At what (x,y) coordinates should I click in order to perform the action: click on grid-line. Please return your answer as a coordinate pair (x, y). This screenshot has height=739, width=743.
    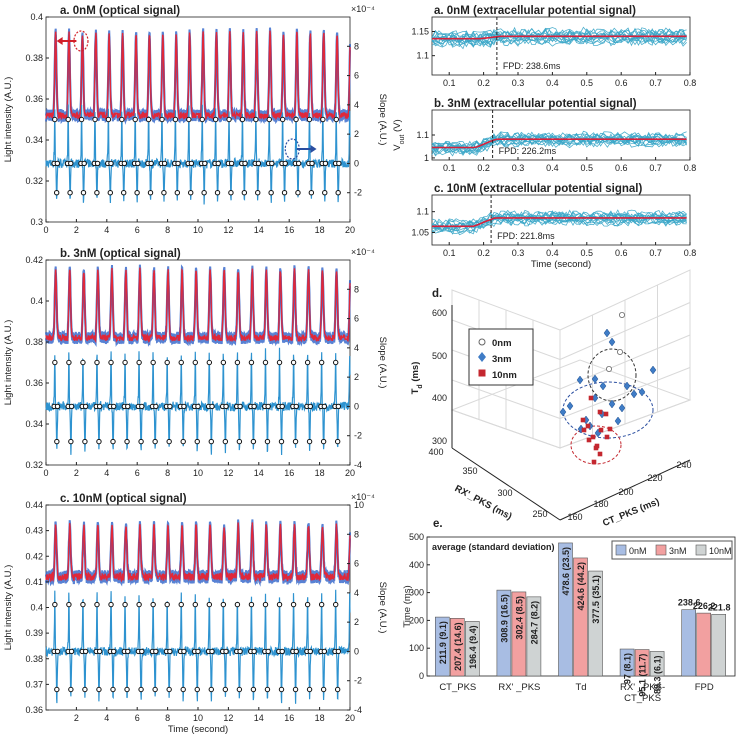
    Looking at the image, I should click on (506, 399).